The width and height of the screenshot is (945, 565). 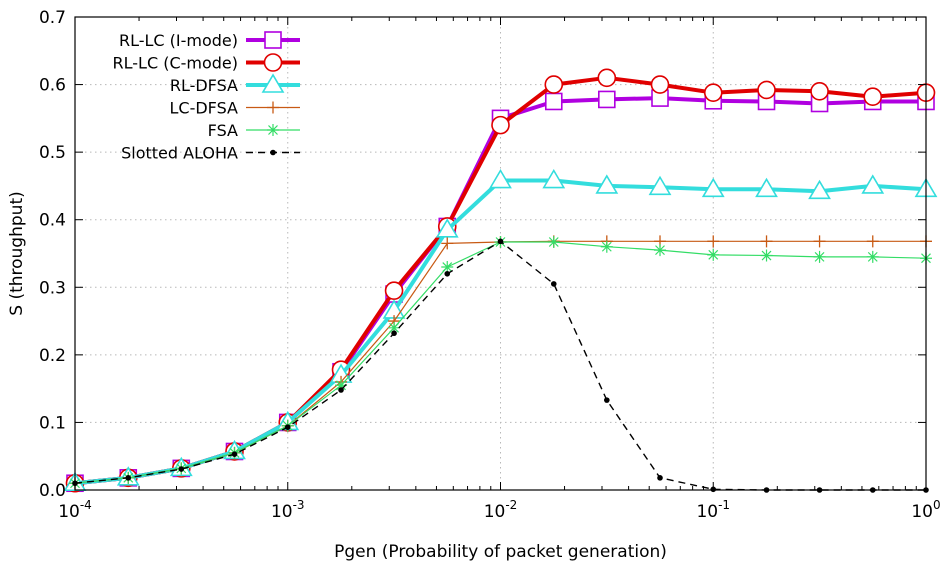 I want to click on y-tick-label: 0.5, so click(x=52, y=153).